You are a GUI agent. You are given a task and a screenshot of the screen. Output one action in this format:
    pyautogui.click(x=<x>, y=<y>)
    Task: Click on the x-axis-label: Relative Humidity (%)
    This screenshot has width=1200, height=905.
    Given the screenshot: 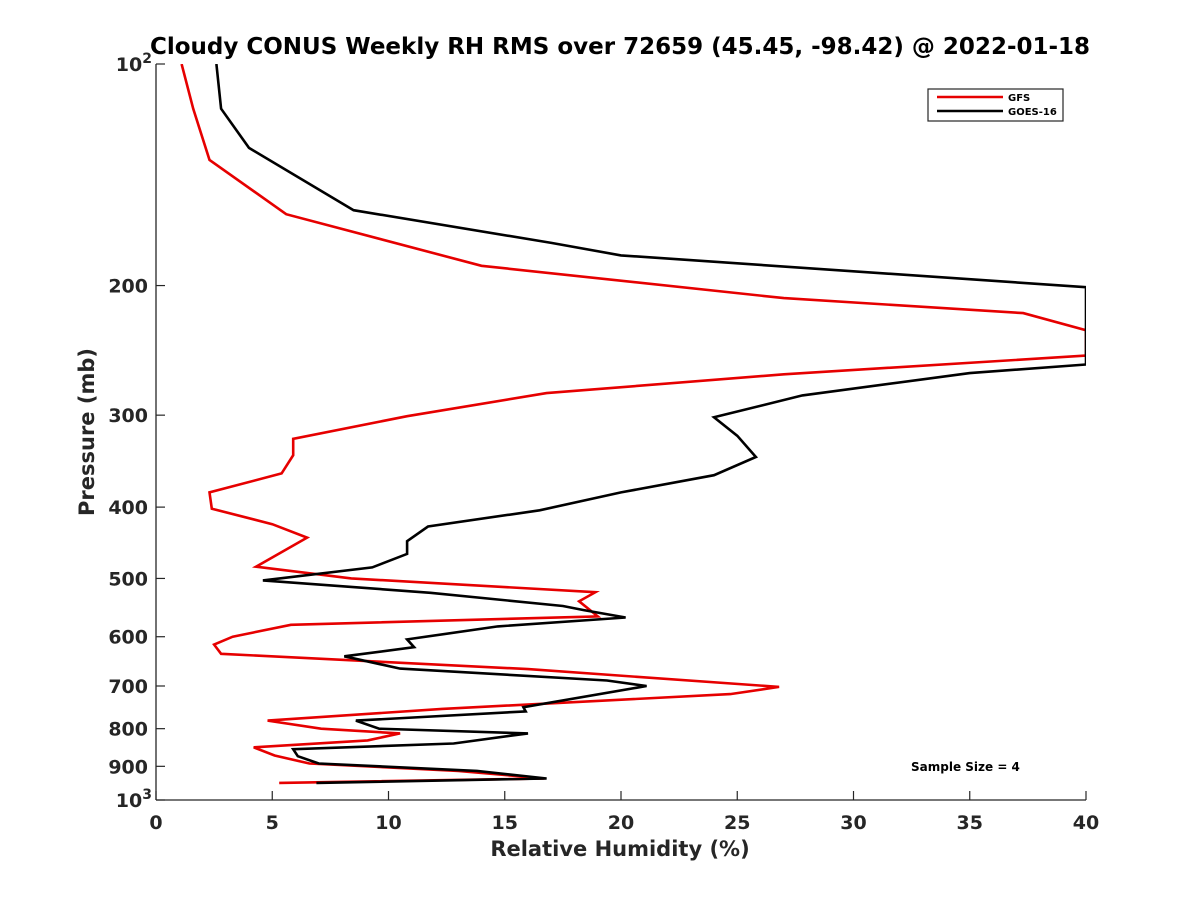 What is the action you would take?
    pyautogui.click(x=619, y=849)
    